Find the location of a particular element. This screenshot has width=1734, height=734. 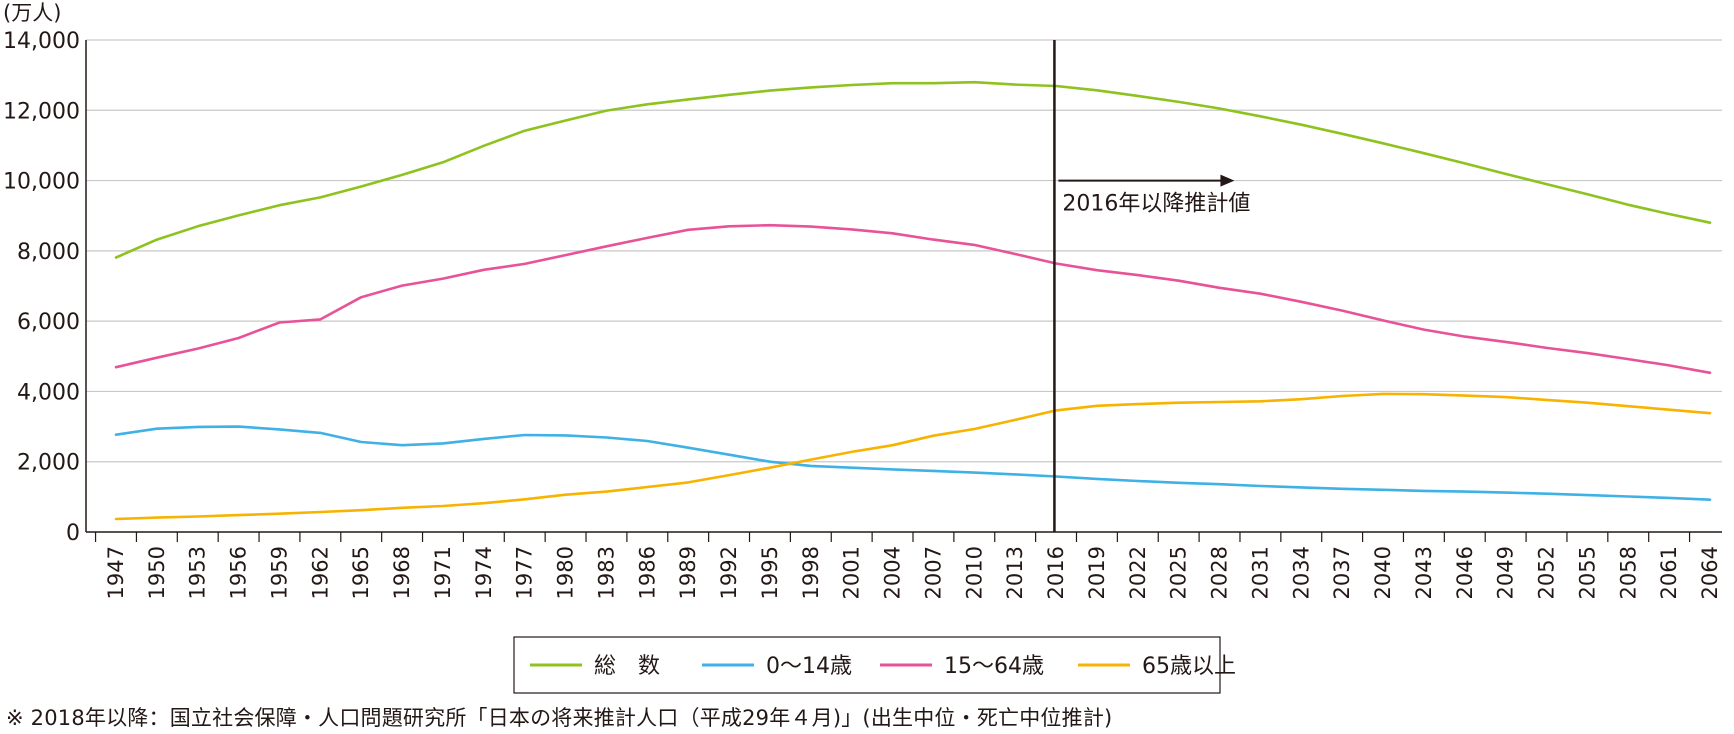

x-tick-label: 1989 is located at coordinates (688, 572).